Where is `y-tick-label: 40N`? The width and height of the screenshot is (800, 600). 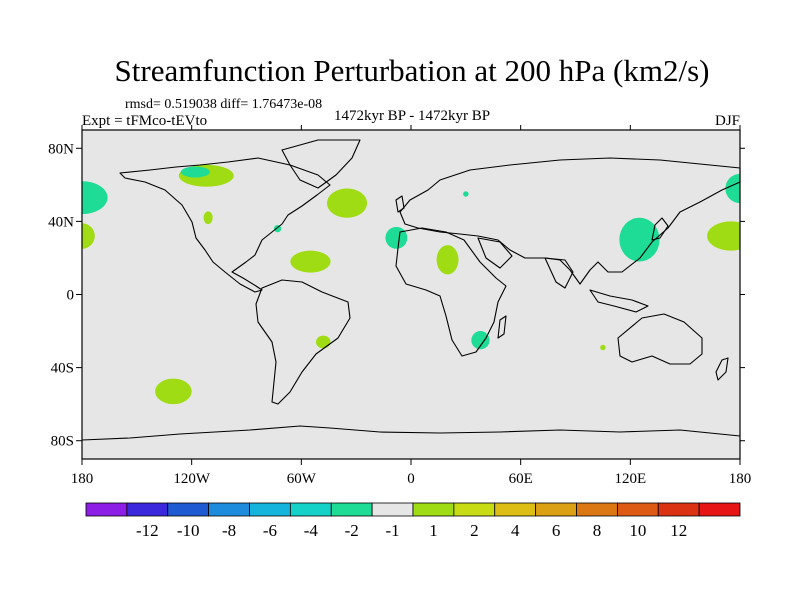 y-tick-label: 40N is located at coordinates (61, 222).